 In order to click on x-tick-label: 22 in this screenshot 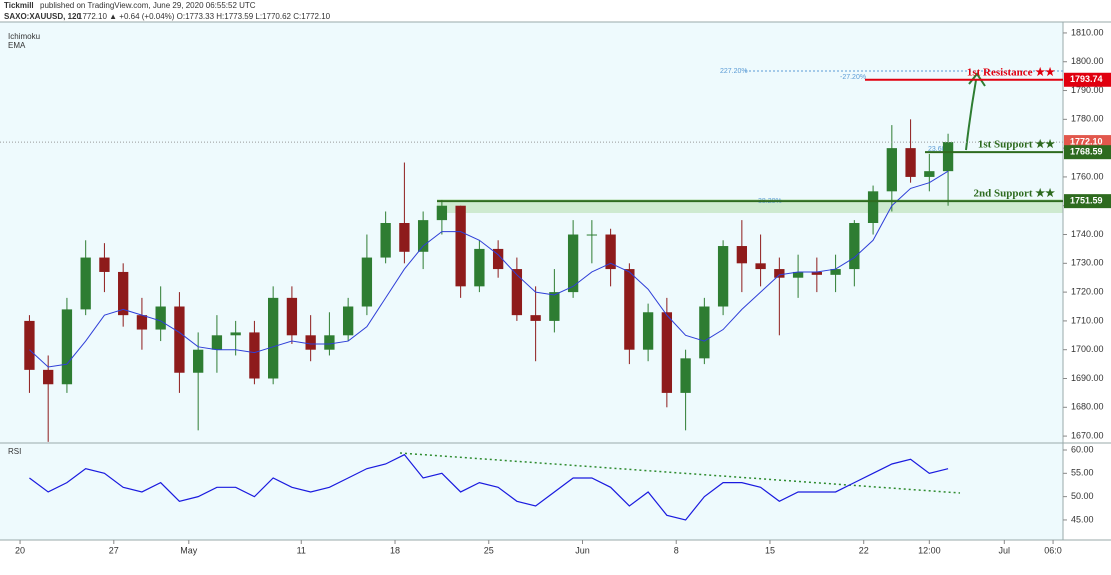, I will do `click(864, 550)`.